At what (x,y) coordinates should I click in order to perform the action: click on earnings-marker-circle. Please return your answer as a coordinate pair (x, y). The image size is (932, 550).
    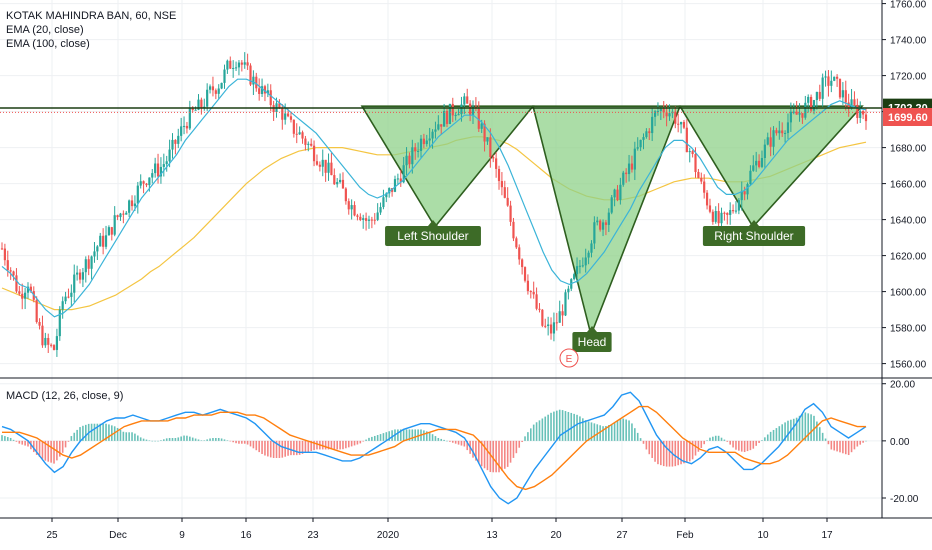
    Looking at the image, I should click on (569, 358).